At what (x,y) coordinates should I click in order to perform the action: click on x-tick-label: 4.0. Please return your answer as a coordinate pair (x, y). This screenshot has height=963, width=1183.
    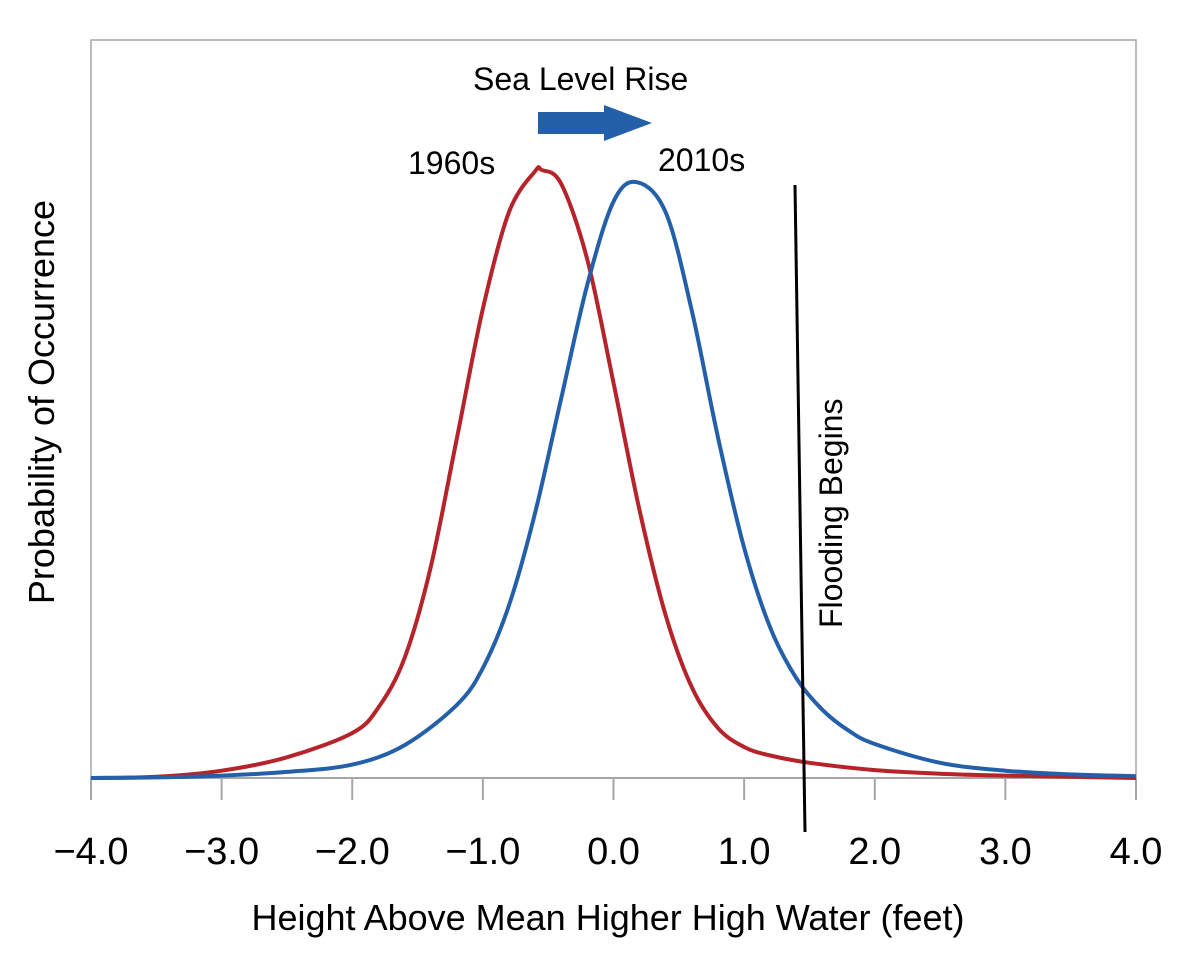
    Looking at the image, I should click on (1136, 852).